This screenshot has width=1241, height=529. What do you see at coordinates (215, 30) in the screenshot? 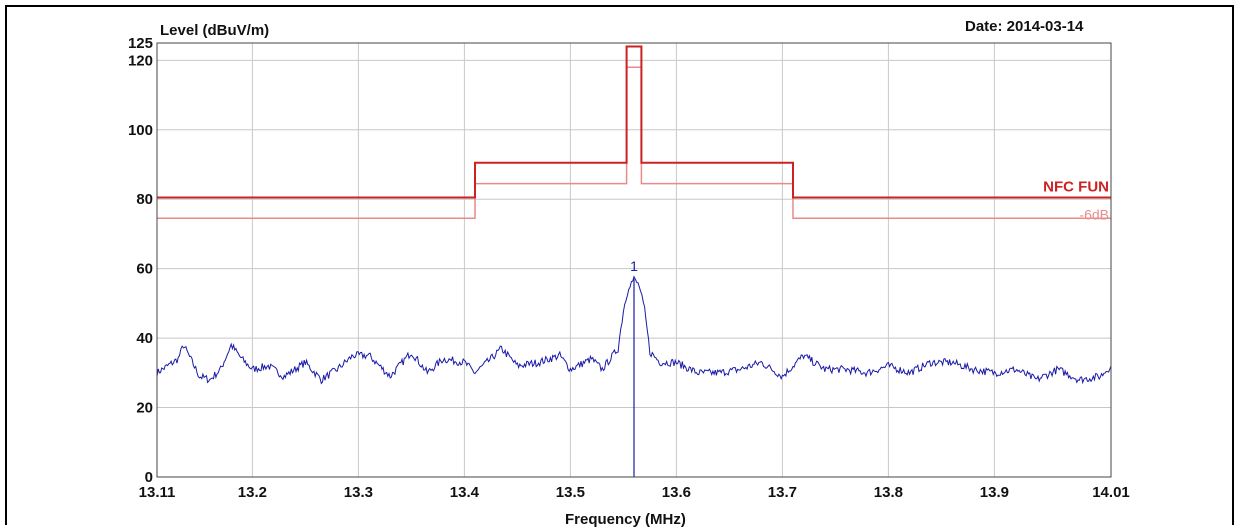
I see `y-axis-label: Level (dBuV/m)` at bounding box center [215, 30].